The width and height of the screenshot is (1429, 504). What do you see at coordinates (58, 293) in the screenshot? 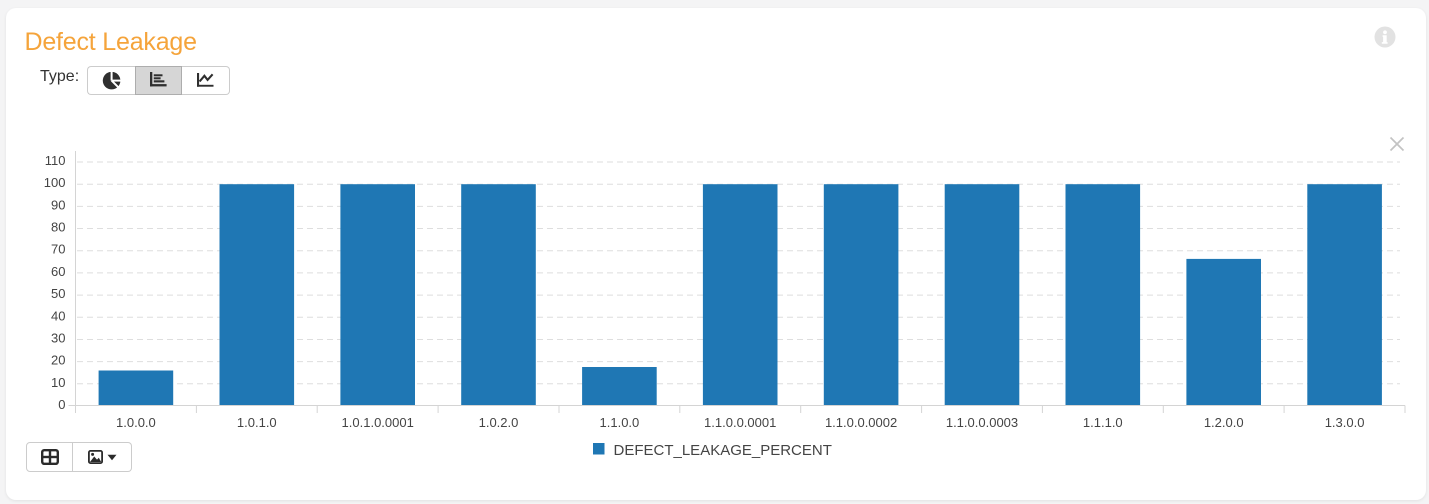
I see `svg-text: 50` at bounding box center [58, 293].